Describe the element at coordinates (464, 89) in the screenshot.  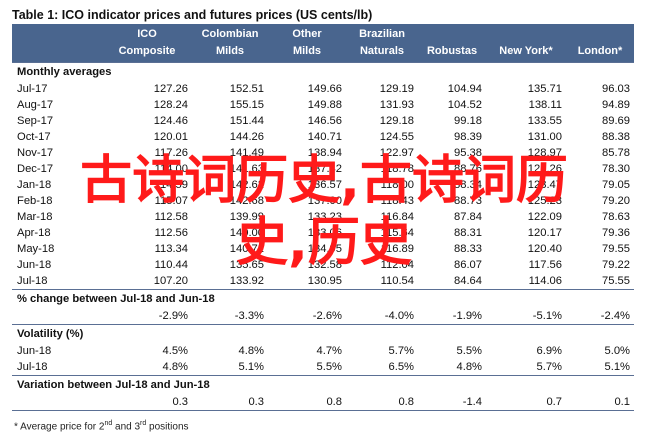
I see `table-cell: 104.94` at that location.